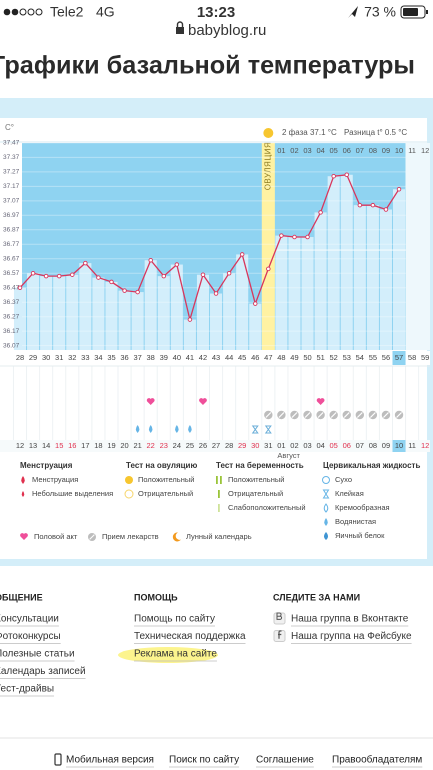  Describe the element at coordinates (410, 12) in the screenshot. I see `battery-fill` at that location.